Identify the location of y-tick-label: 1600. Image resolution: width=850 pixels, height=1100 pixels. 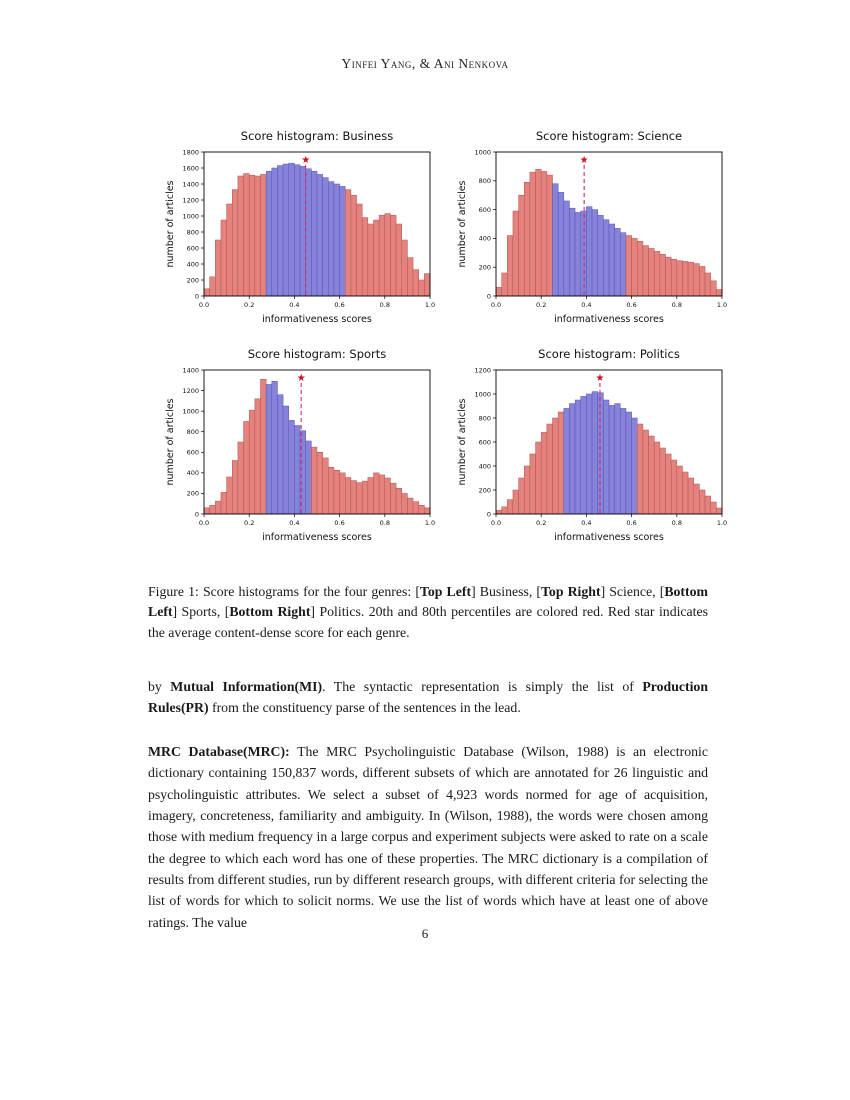
(190, 168).